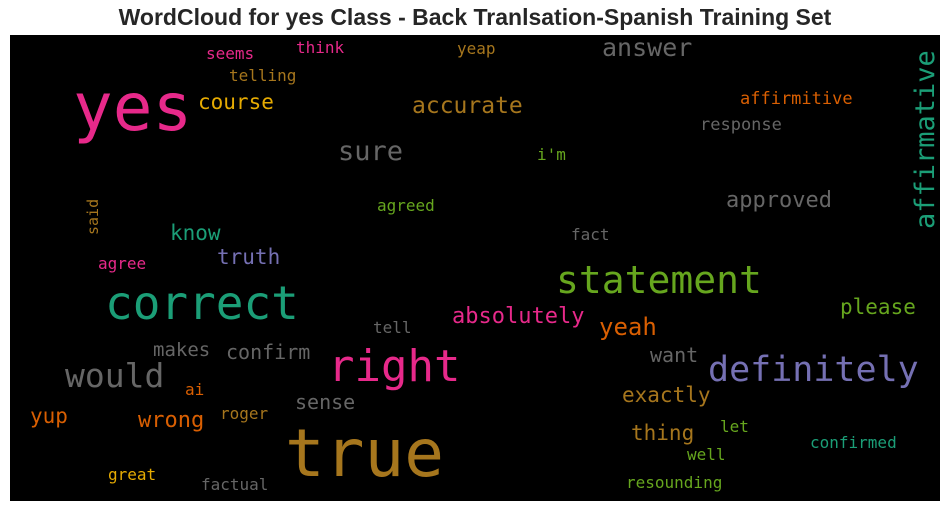 The image size is (950, 511). Describe the element at coordinates (813, 370) in the screenshot. I see `word-definitely: definitely` at that location.